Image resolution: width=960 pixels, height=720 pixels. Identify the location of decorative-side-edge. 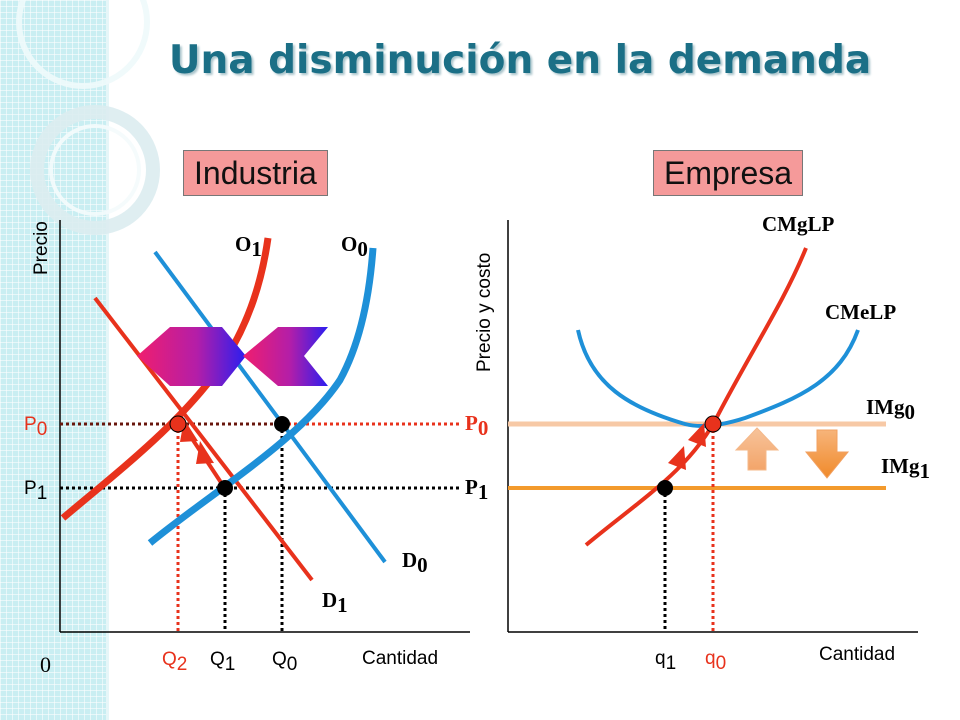
(107, 360).